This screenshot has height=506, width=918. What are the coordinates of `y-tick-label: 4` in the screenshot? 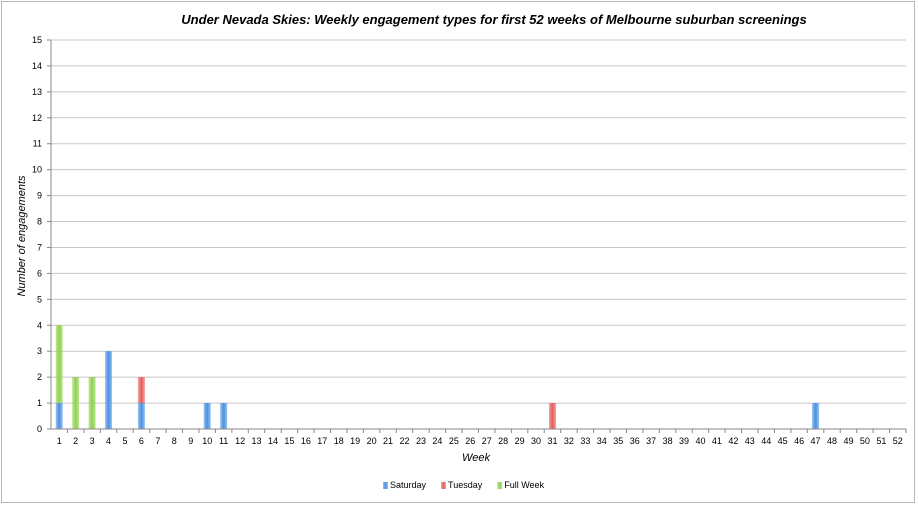 It's located at (39, 325).